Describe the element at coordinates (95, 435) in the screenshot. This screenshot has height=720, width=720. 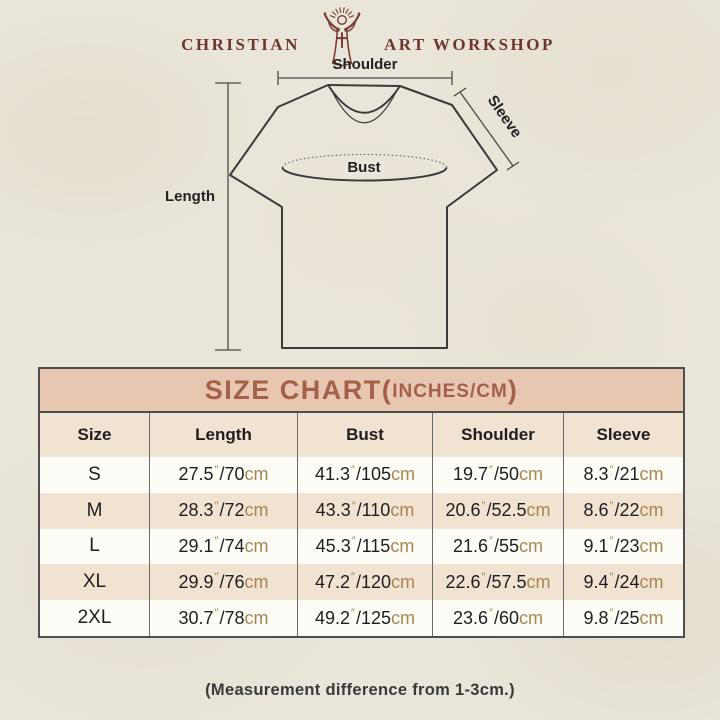
I see `column-header-size: Size` at that location.